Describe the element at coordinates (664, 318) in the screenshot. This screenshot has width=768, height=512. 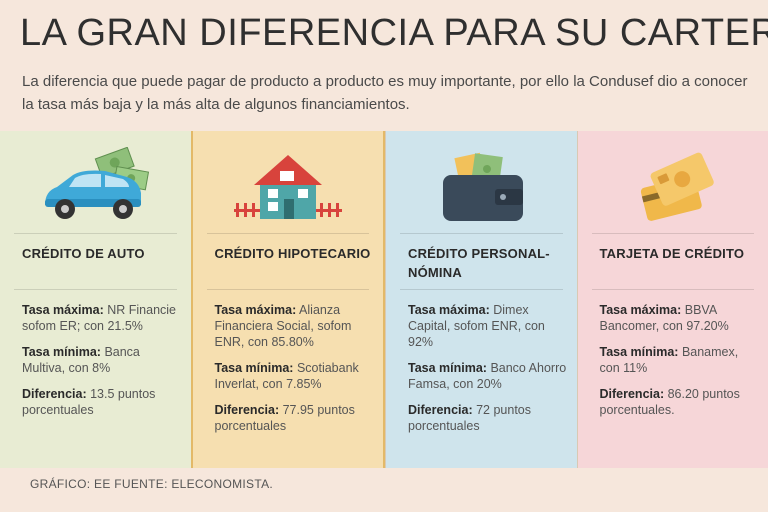
I see `max-rate: Tasa máxima: BBVA Bancomer, con 97.20%` at that location.